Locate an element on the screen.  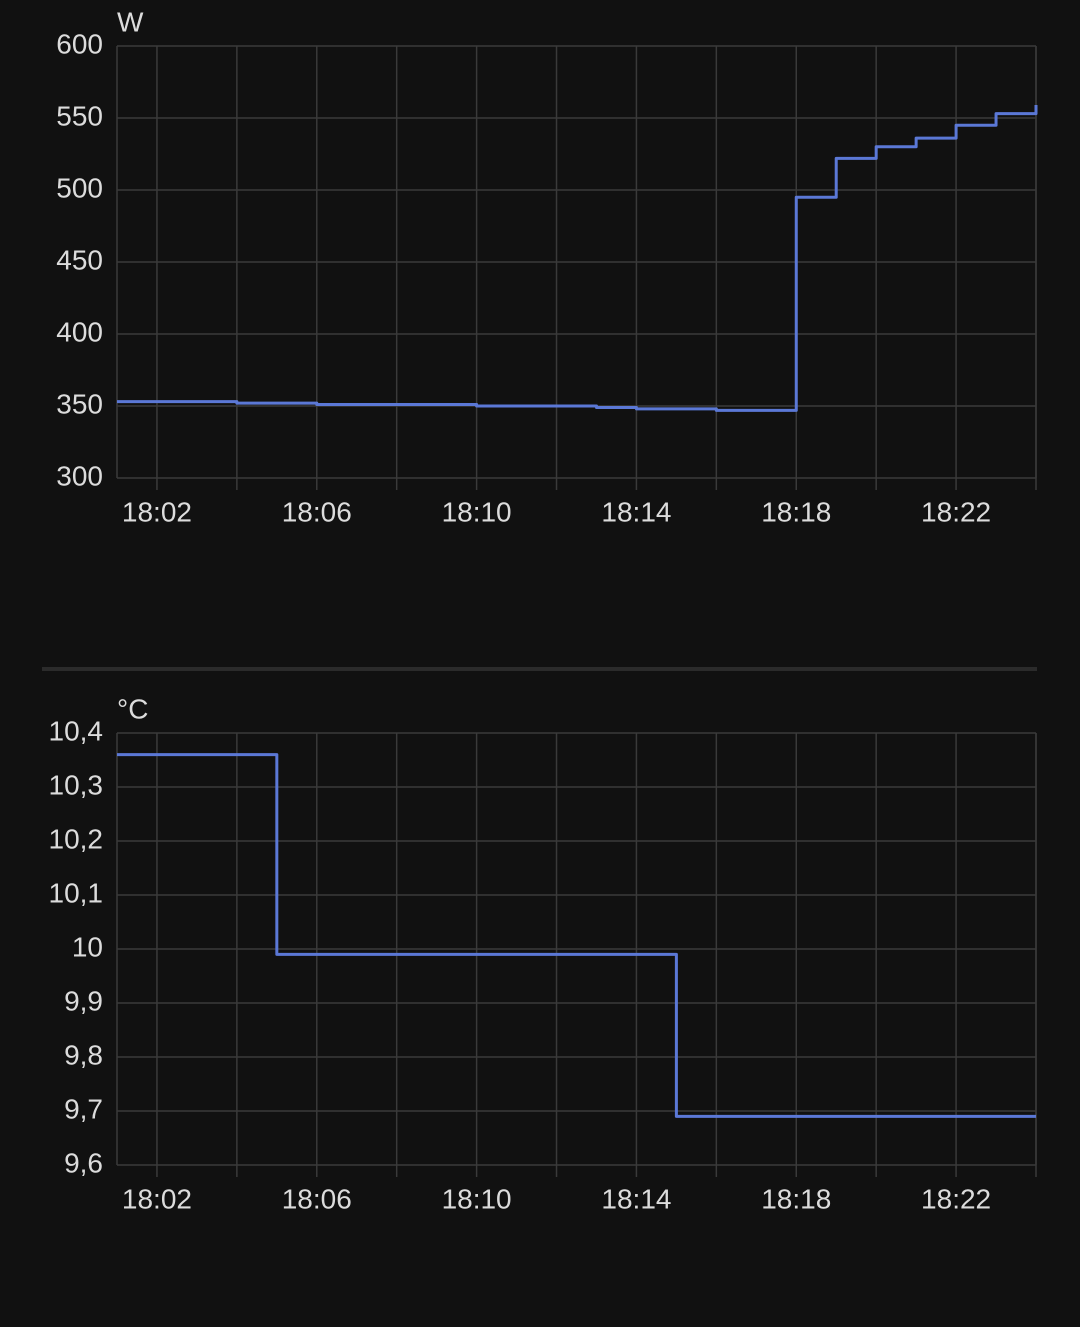
y-tick-label: 10,2 is located at coordinates (76, 838).